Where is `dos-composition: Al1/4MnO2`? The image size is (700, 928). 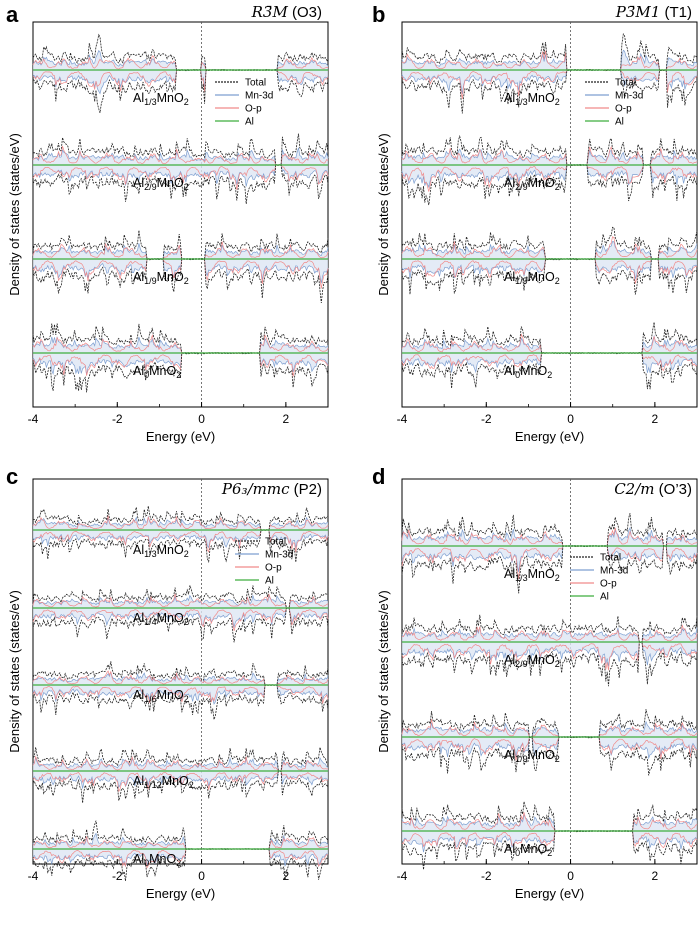
dos-composition: Al1/4MnO2 is located at coordinates (180, 614).